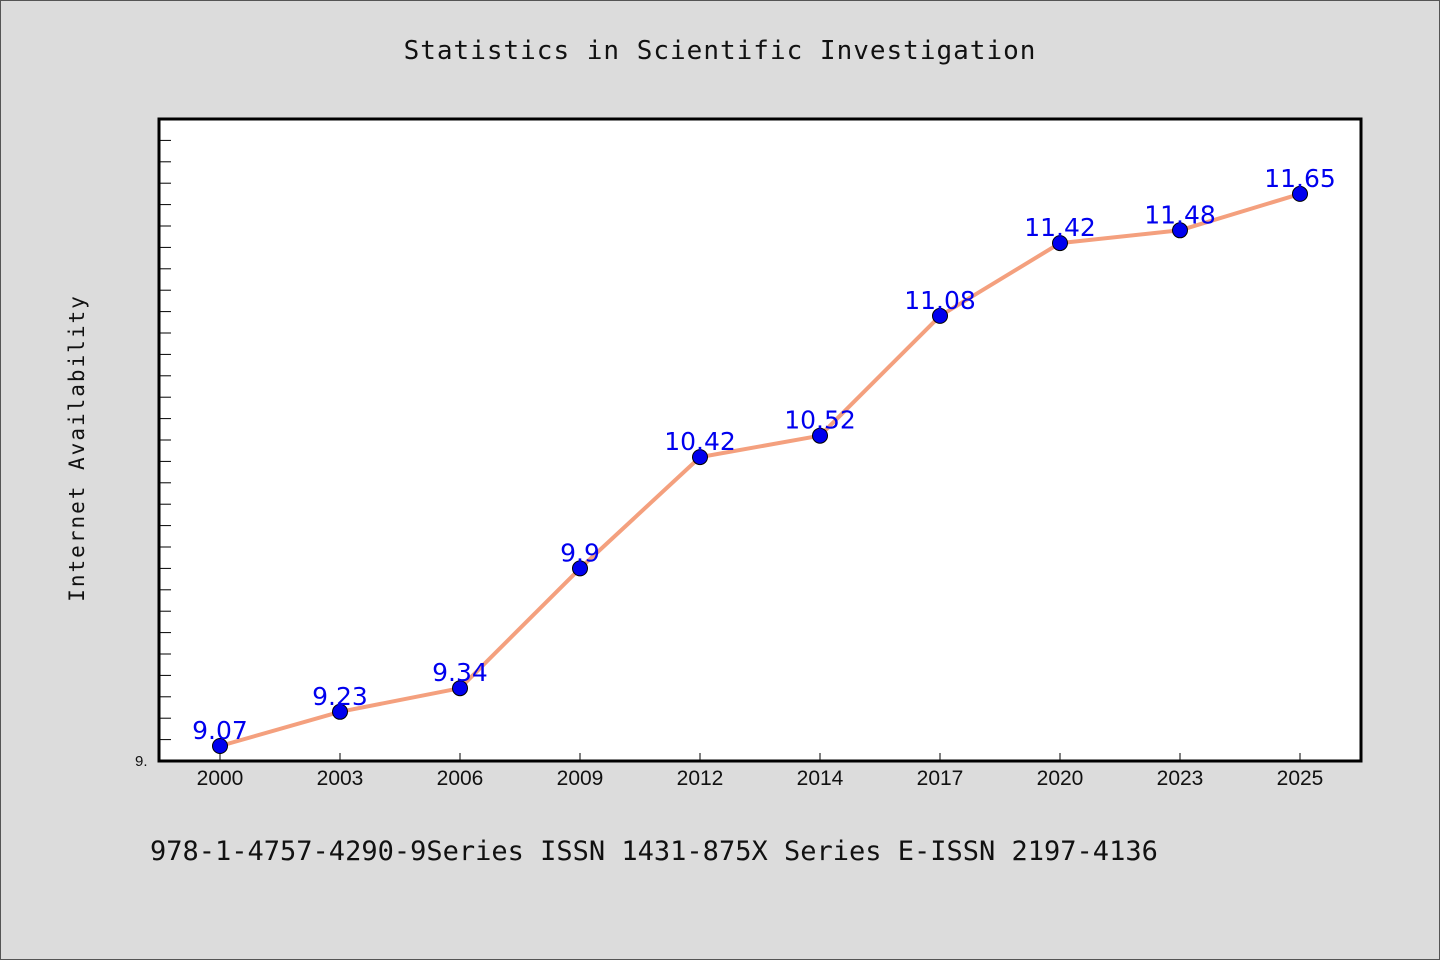 Image resolution: width=1440 pixels, height=960 pixels. I want to click on y-axis-label: Internet Availability, so click(77, 448).